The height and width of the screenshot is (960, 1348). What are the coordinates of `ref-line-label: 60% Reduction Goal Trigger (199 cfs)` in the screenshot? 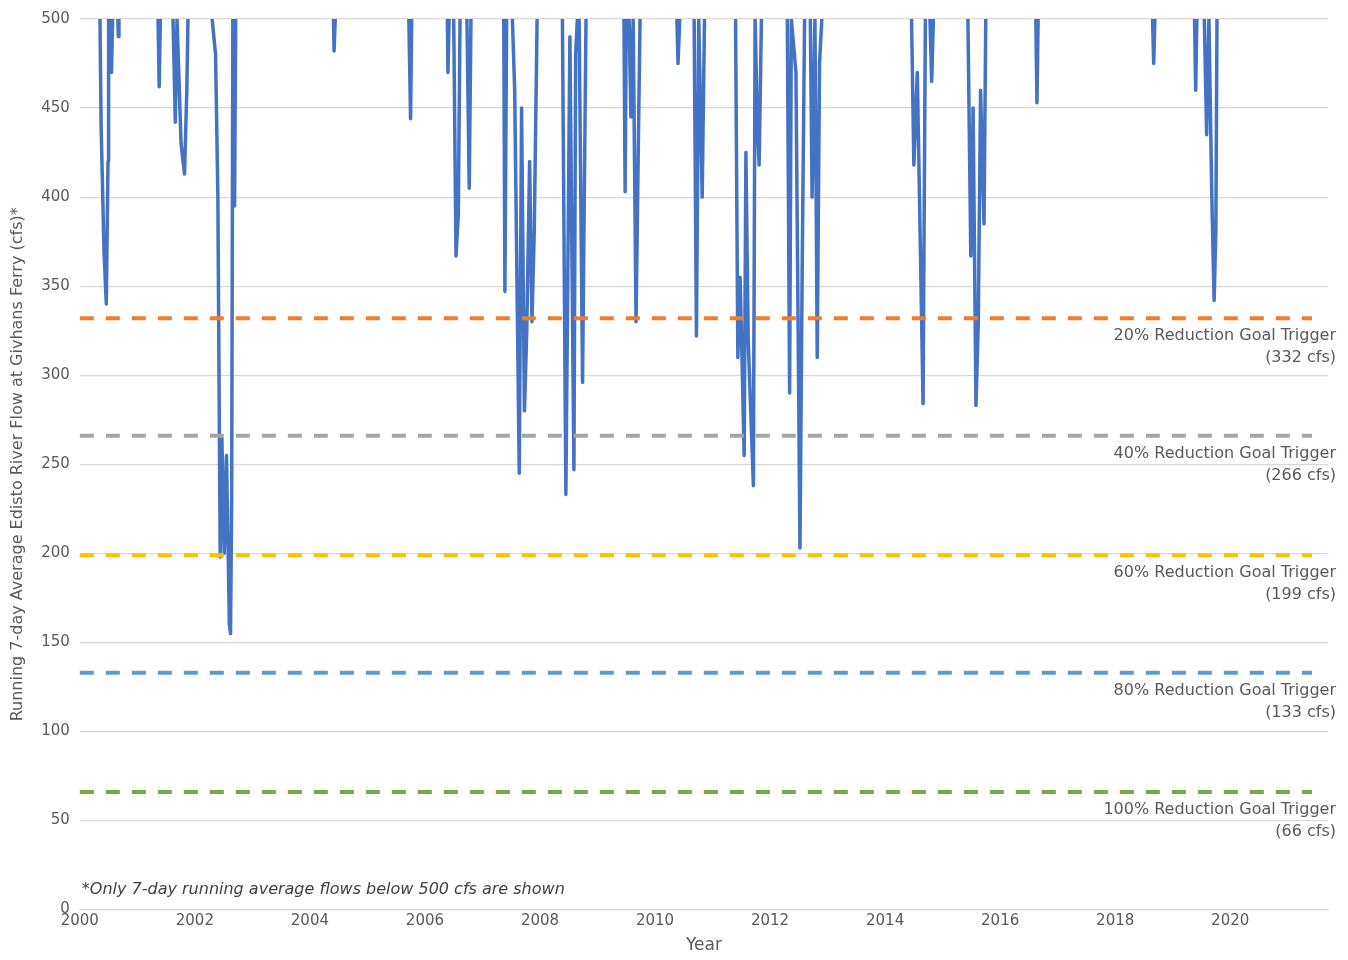 It's located at (1225, 583).